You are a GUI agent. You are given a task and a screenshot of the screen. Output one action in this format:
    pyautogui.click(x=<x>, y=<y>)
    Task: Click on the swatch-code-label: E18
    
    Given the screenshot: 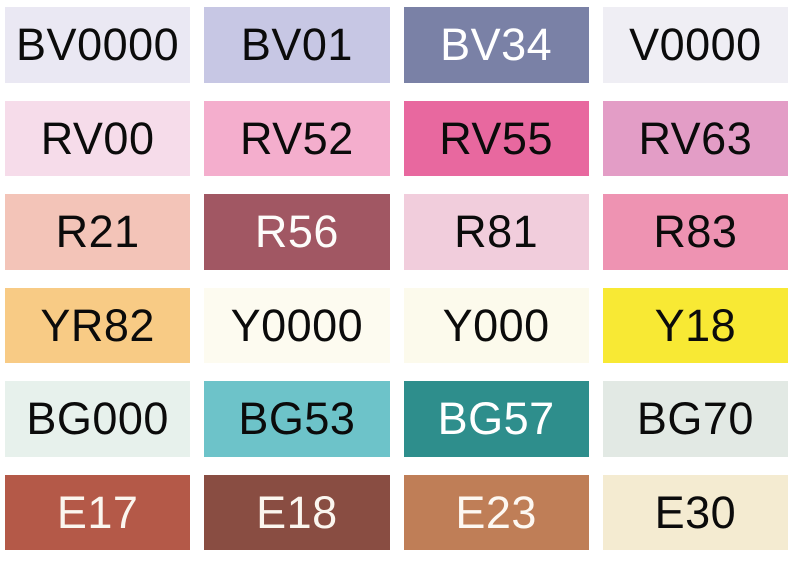 What is the action you would take?
    pyautogui.click(x=297, y=512)
    